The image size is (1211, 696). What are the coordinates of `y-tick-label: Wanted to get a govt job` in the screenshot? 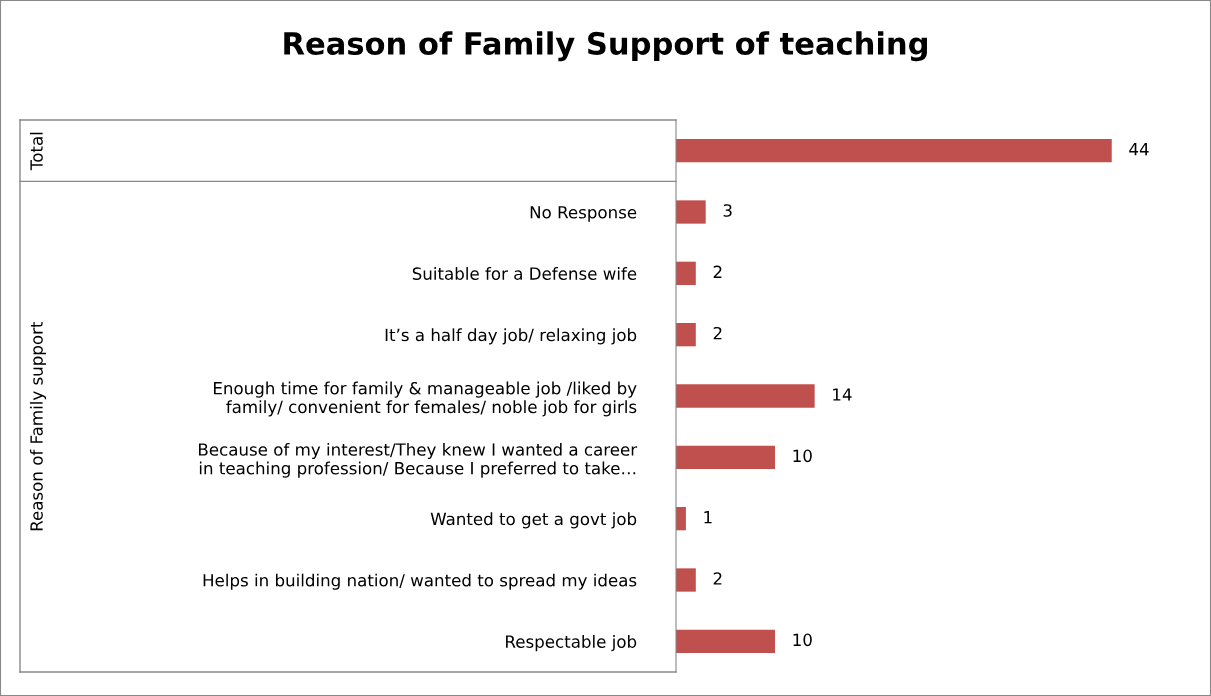 It's located at (533, 520).